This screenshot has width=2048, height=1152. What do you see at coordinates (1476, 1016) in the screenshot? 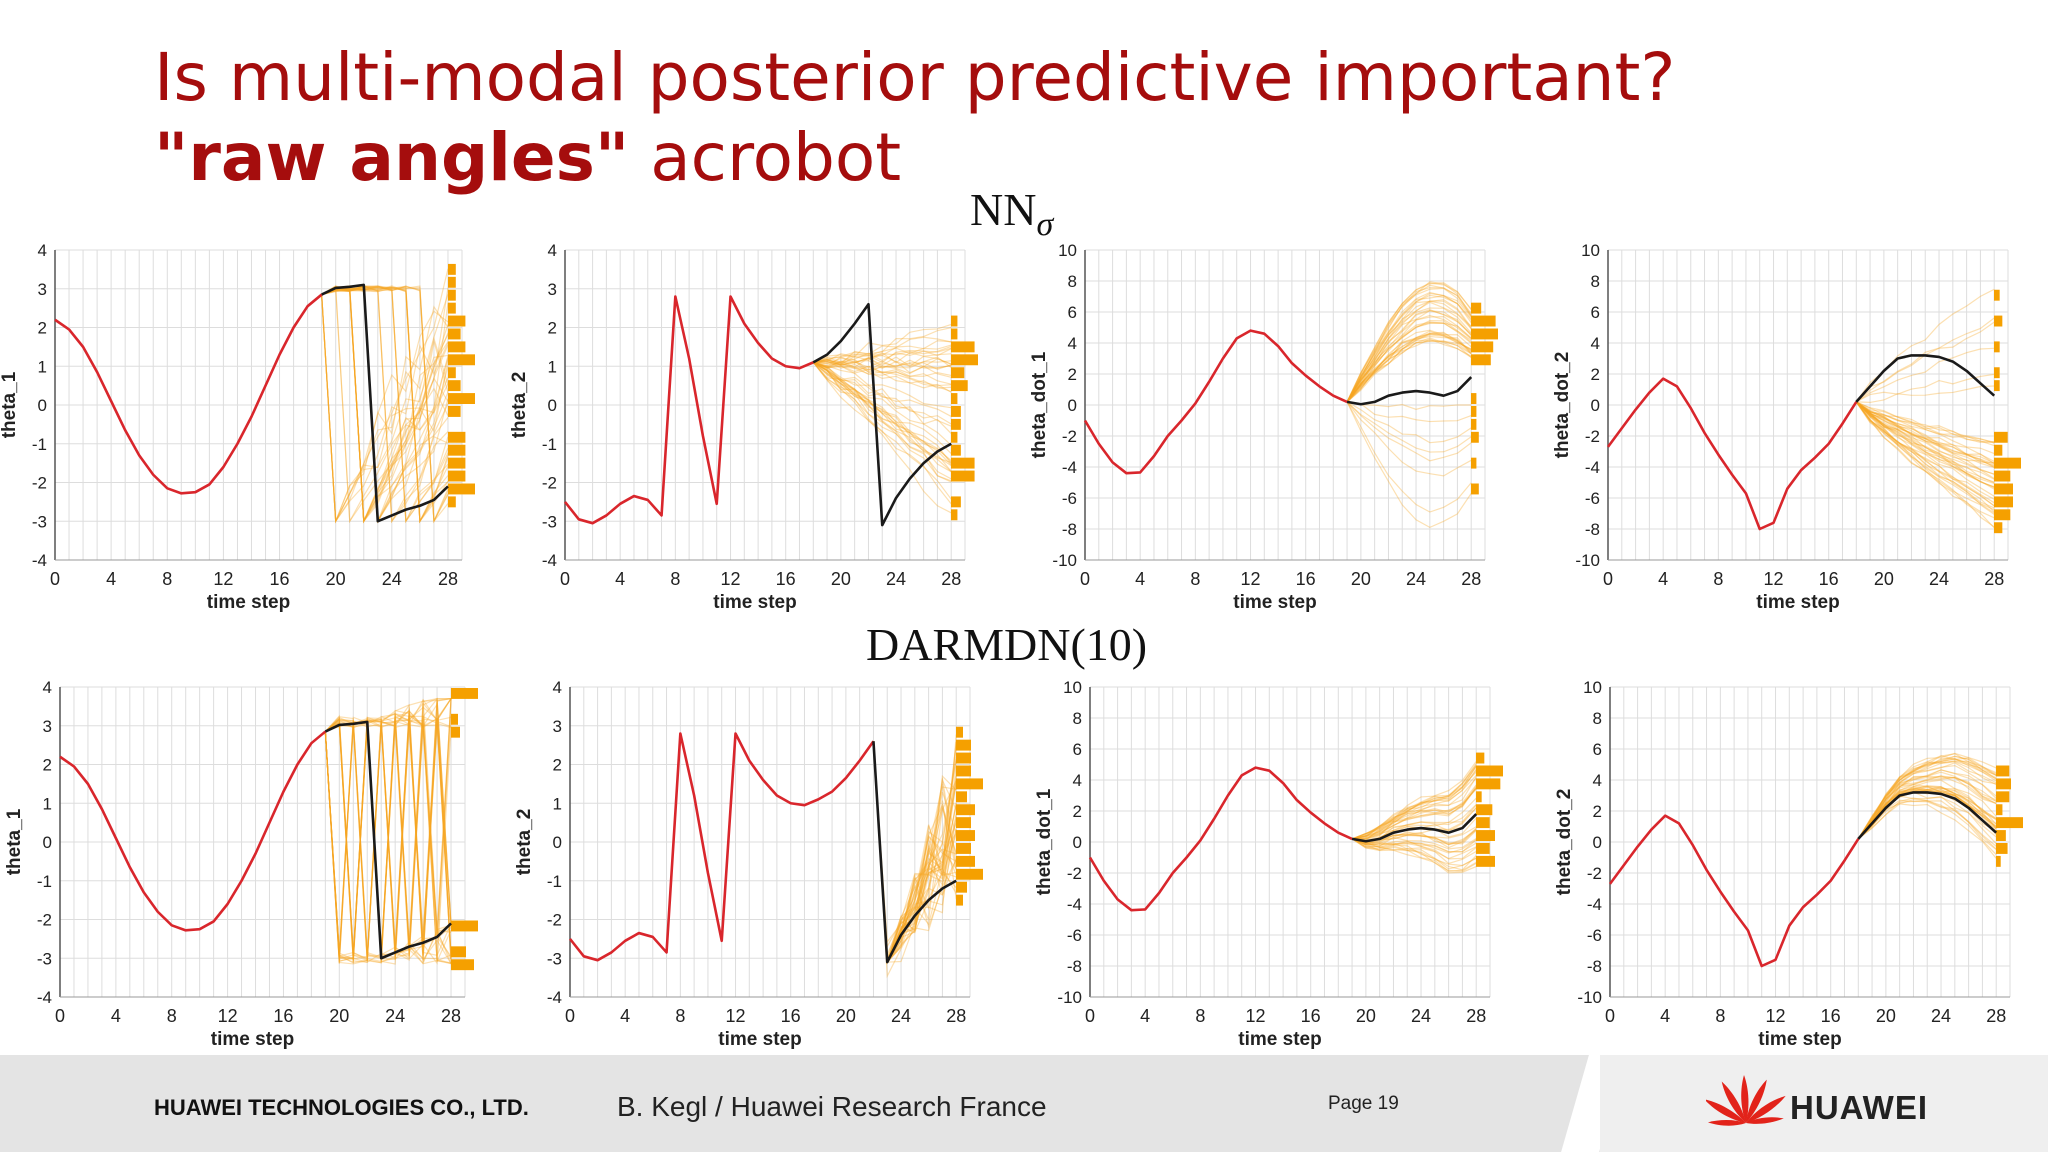
I see `x-tick-label: 28` at bounding box center [1476, 1016].